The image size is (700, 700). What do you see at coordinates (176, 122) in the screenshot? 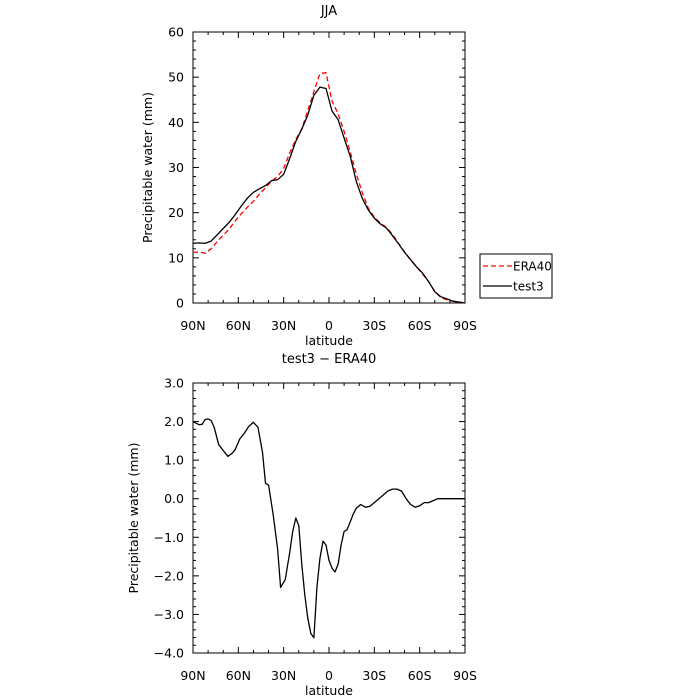
I see `y-tick-label: 40` at bounding box center [176, 122].